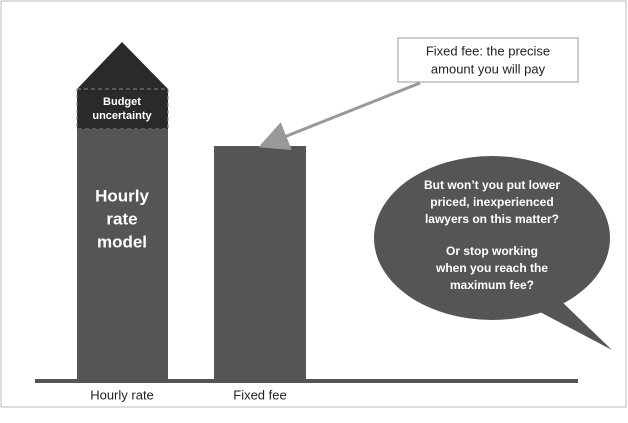  I want to click on bubble-text: Or stop working, so click(492, 251).